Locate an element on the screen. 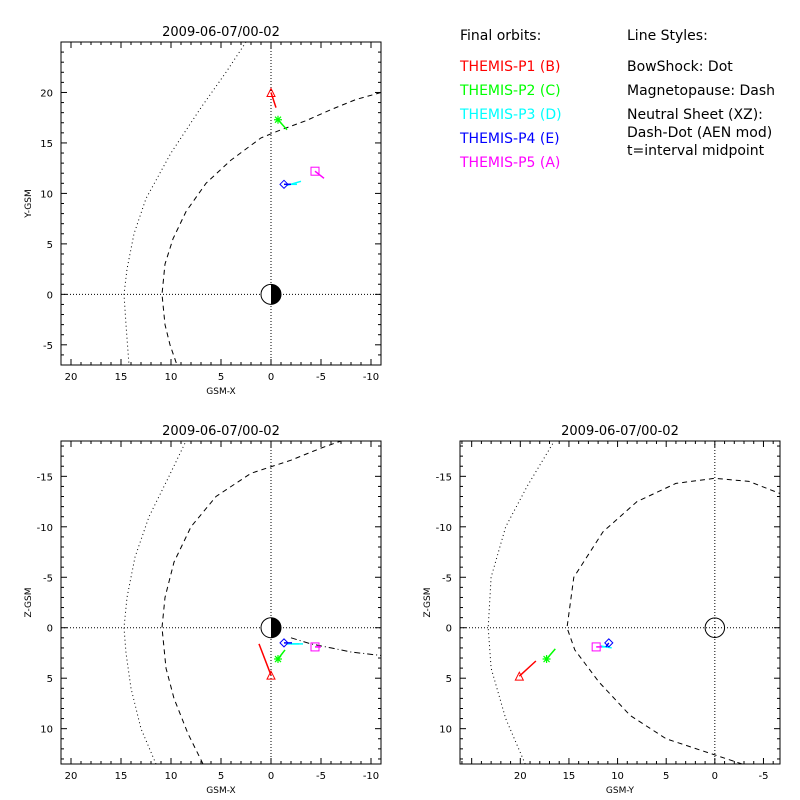 The image size is (800, 800). neutral-sheet-curve is located at coordinates (335, 646).